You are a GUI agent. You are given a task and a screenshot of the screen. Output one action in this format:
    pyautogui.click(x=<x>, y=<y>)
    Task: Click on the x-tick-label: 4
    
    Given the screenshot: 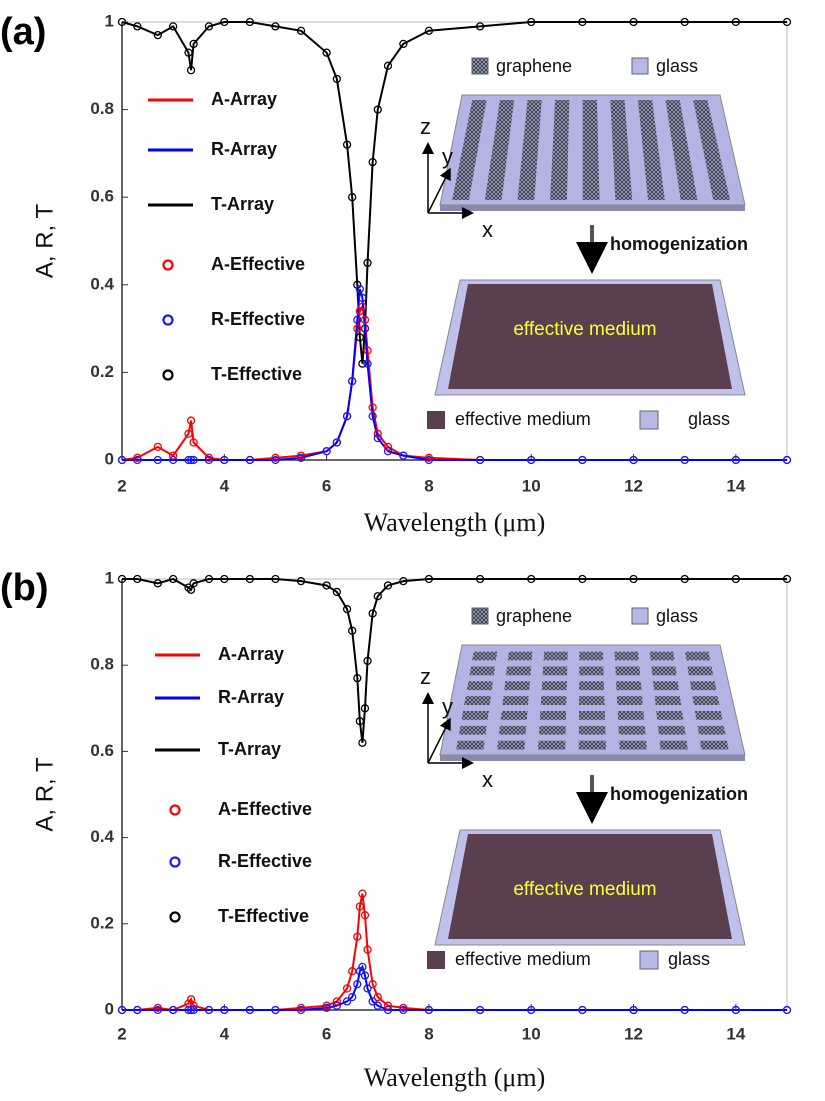 What is the action you would take?
    pyautogui.click(x=225, y=1033)
    